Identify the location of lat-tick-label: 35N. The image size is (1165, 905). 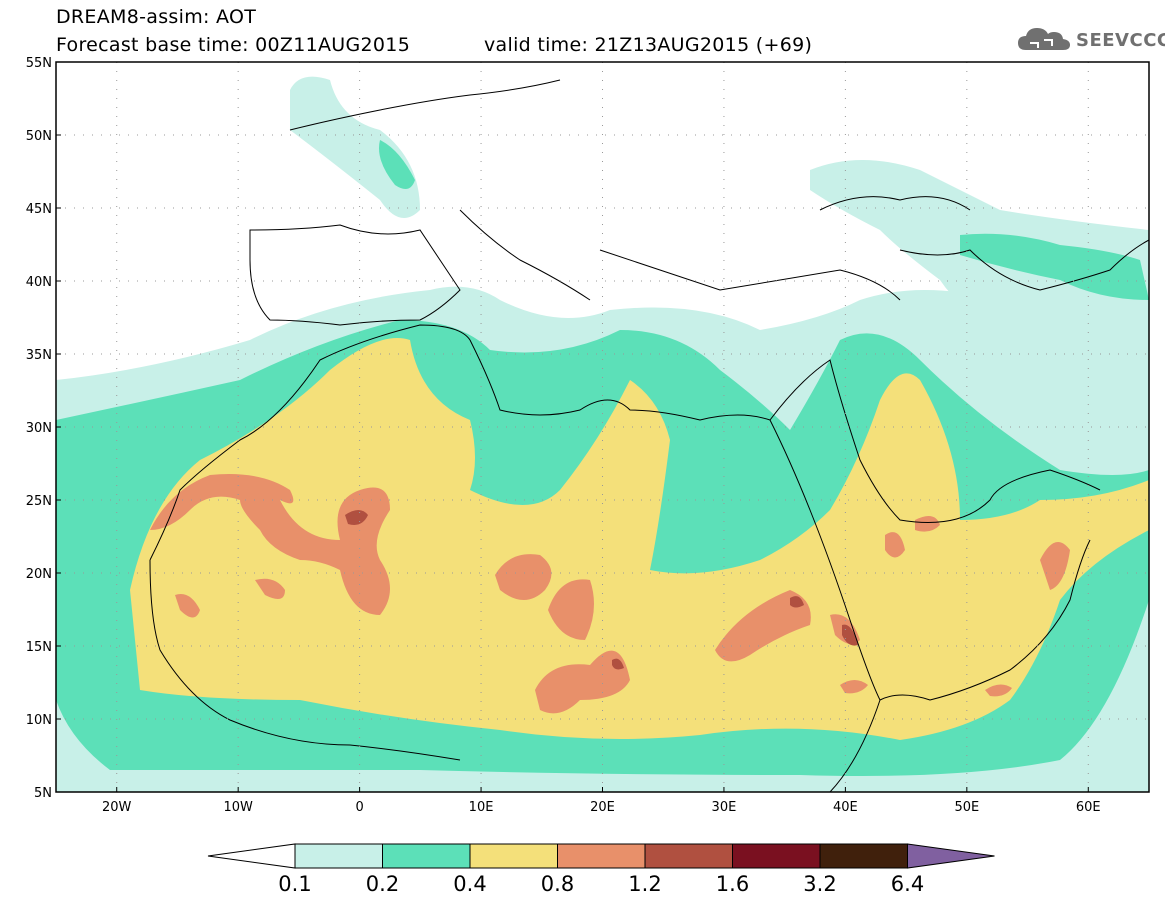
(39, 355).